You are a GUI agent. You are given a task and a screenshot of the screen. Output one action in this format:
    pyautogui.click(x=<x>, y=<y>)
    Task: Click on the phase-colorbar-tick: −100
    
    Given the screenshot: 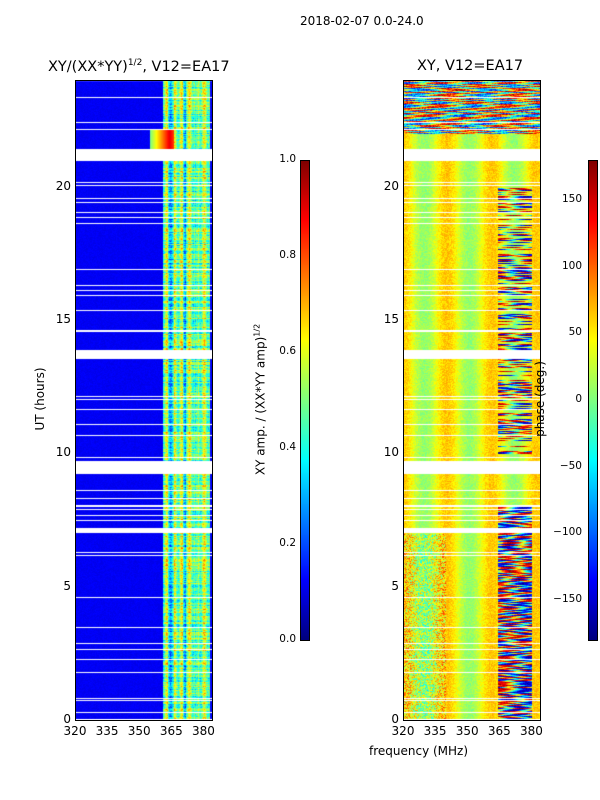 What is the action you would take?
    pyautogui.click(x=567, y=532)
    